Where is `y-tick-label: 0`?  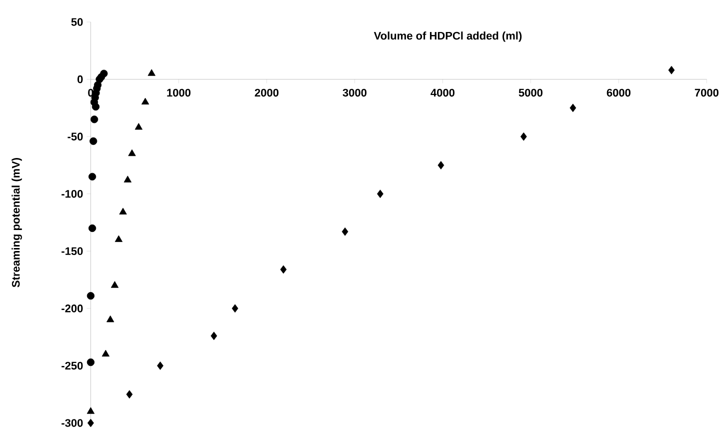
y-tick-label: 0 is located at coordinates (80, 79).